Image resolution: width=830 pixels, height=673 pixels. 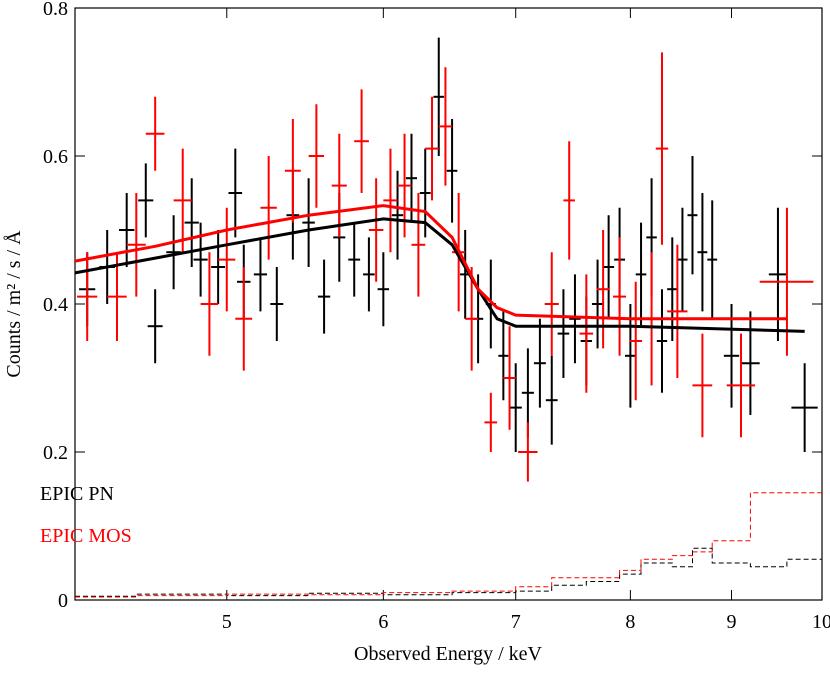 What do you see at coordinates (516, 622) in the screenshot?
I see `x-tick-label: 7` at bounding box center [516, 622].